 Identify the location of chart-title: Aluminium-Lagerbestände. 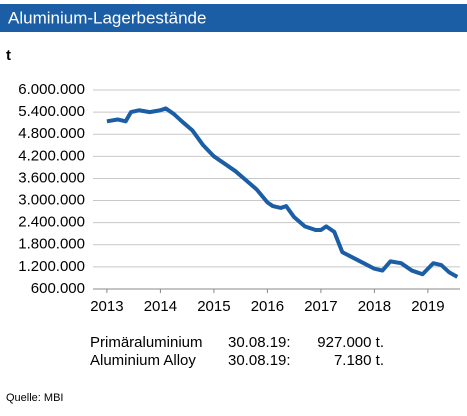
(107, 17).